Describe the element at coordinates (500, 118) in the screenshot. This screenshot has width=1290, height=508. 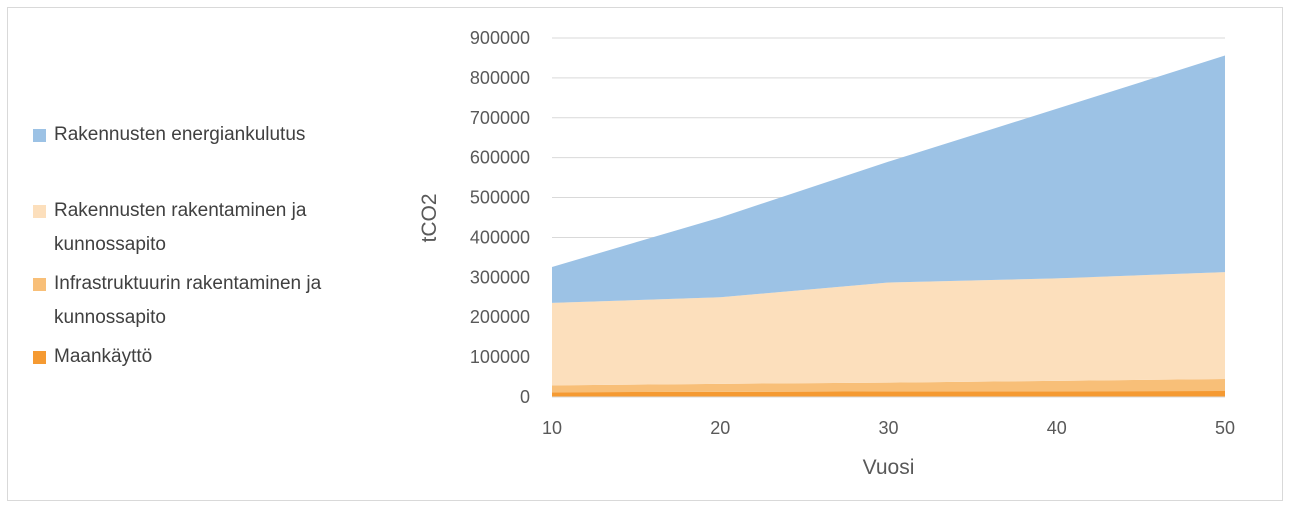
I see `y-tick-label: 700000` at that location.